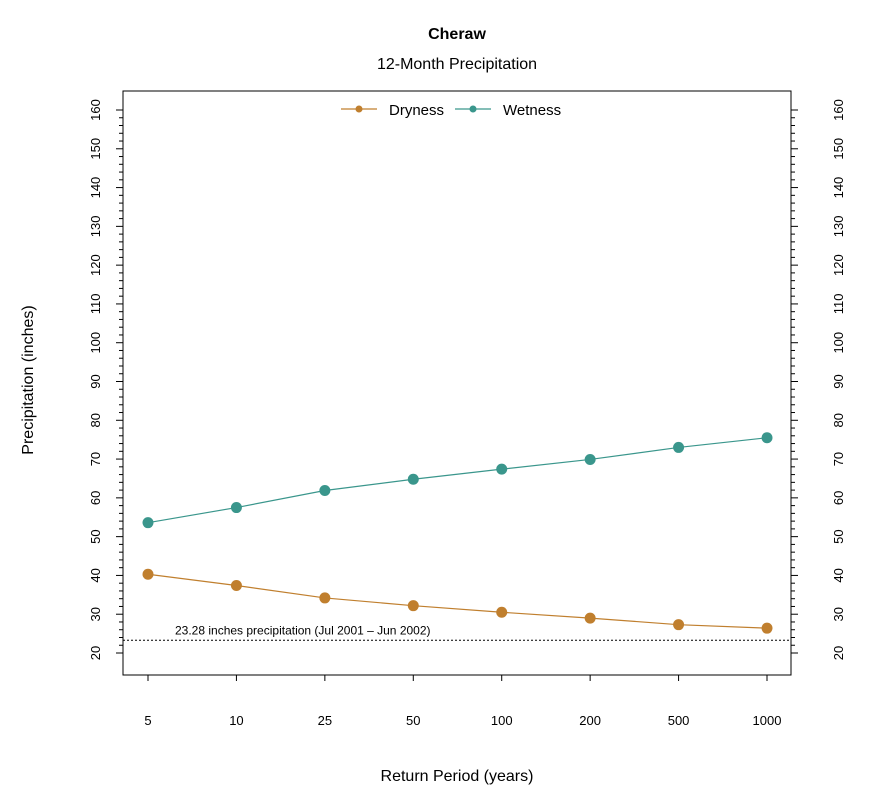  What do you see at coordinates (838, 343) in the screenshot?
I see `y-tick-label-right: 100` at bounding box center [838, 343].